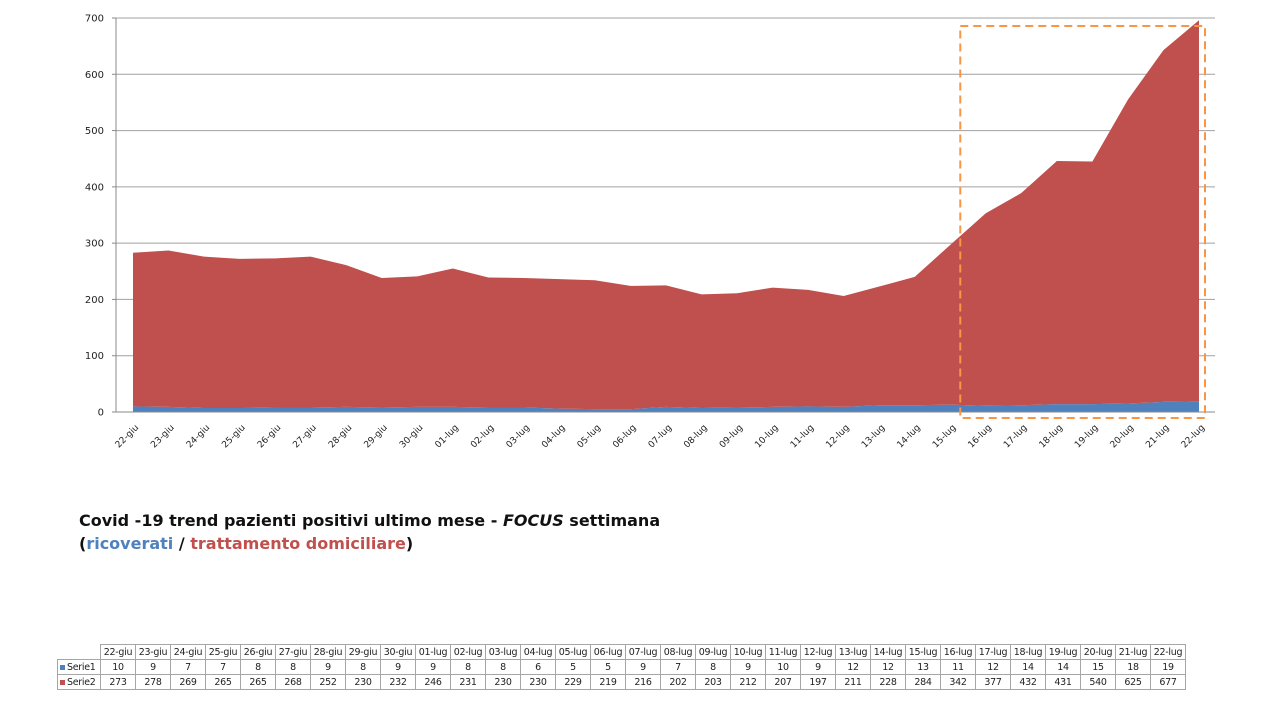 The height and width of the screenshot is (720, 1280). I want to click on caption-line-2: (ricoverati / trattamento domiciliare), so click(246, 543).